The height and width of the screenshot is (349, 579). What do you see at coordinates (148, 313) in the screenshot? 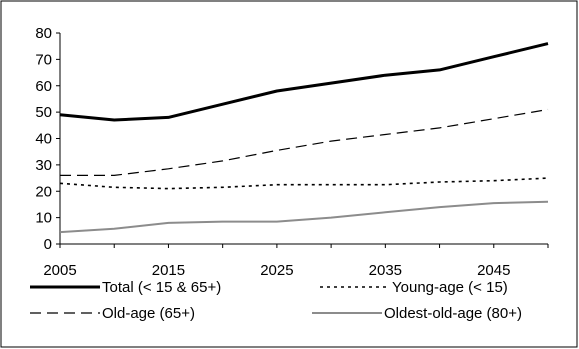
I see `legend-label-3: Old-age (65+)` at bounding box center [148, 313].